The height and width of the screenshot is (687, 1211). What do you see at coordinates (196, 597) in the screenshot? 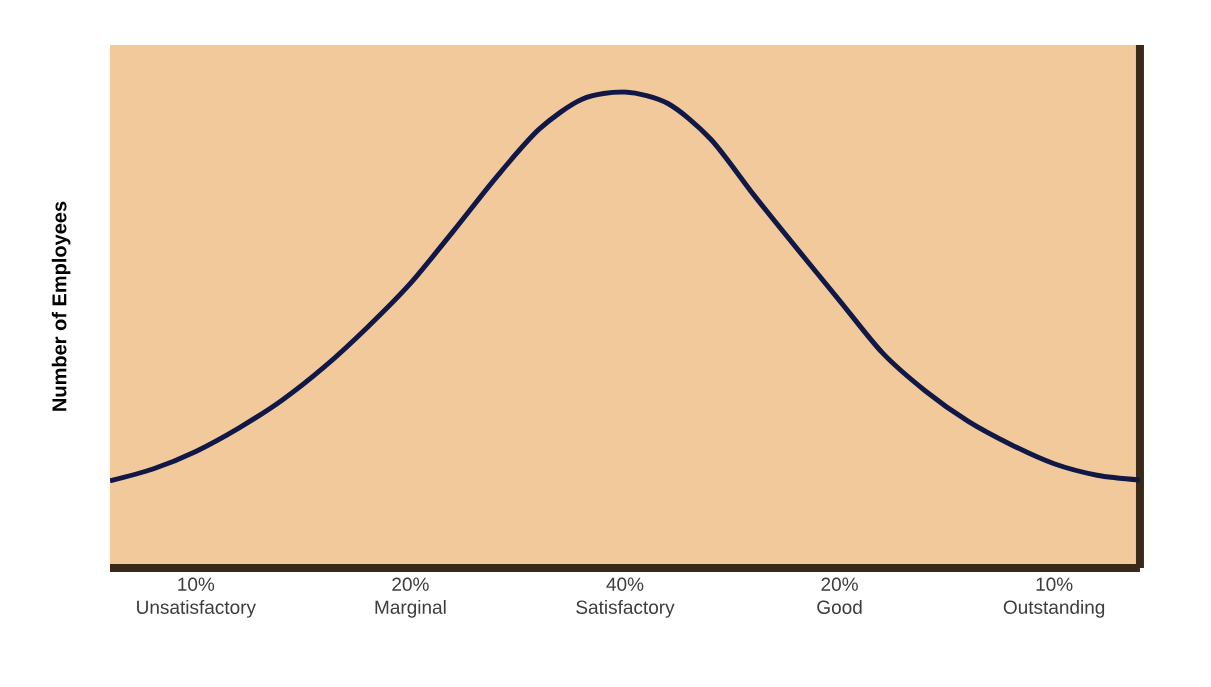
I see `x-tick-label: 10% Unsatisfactory` at bounding box center [196, 597].